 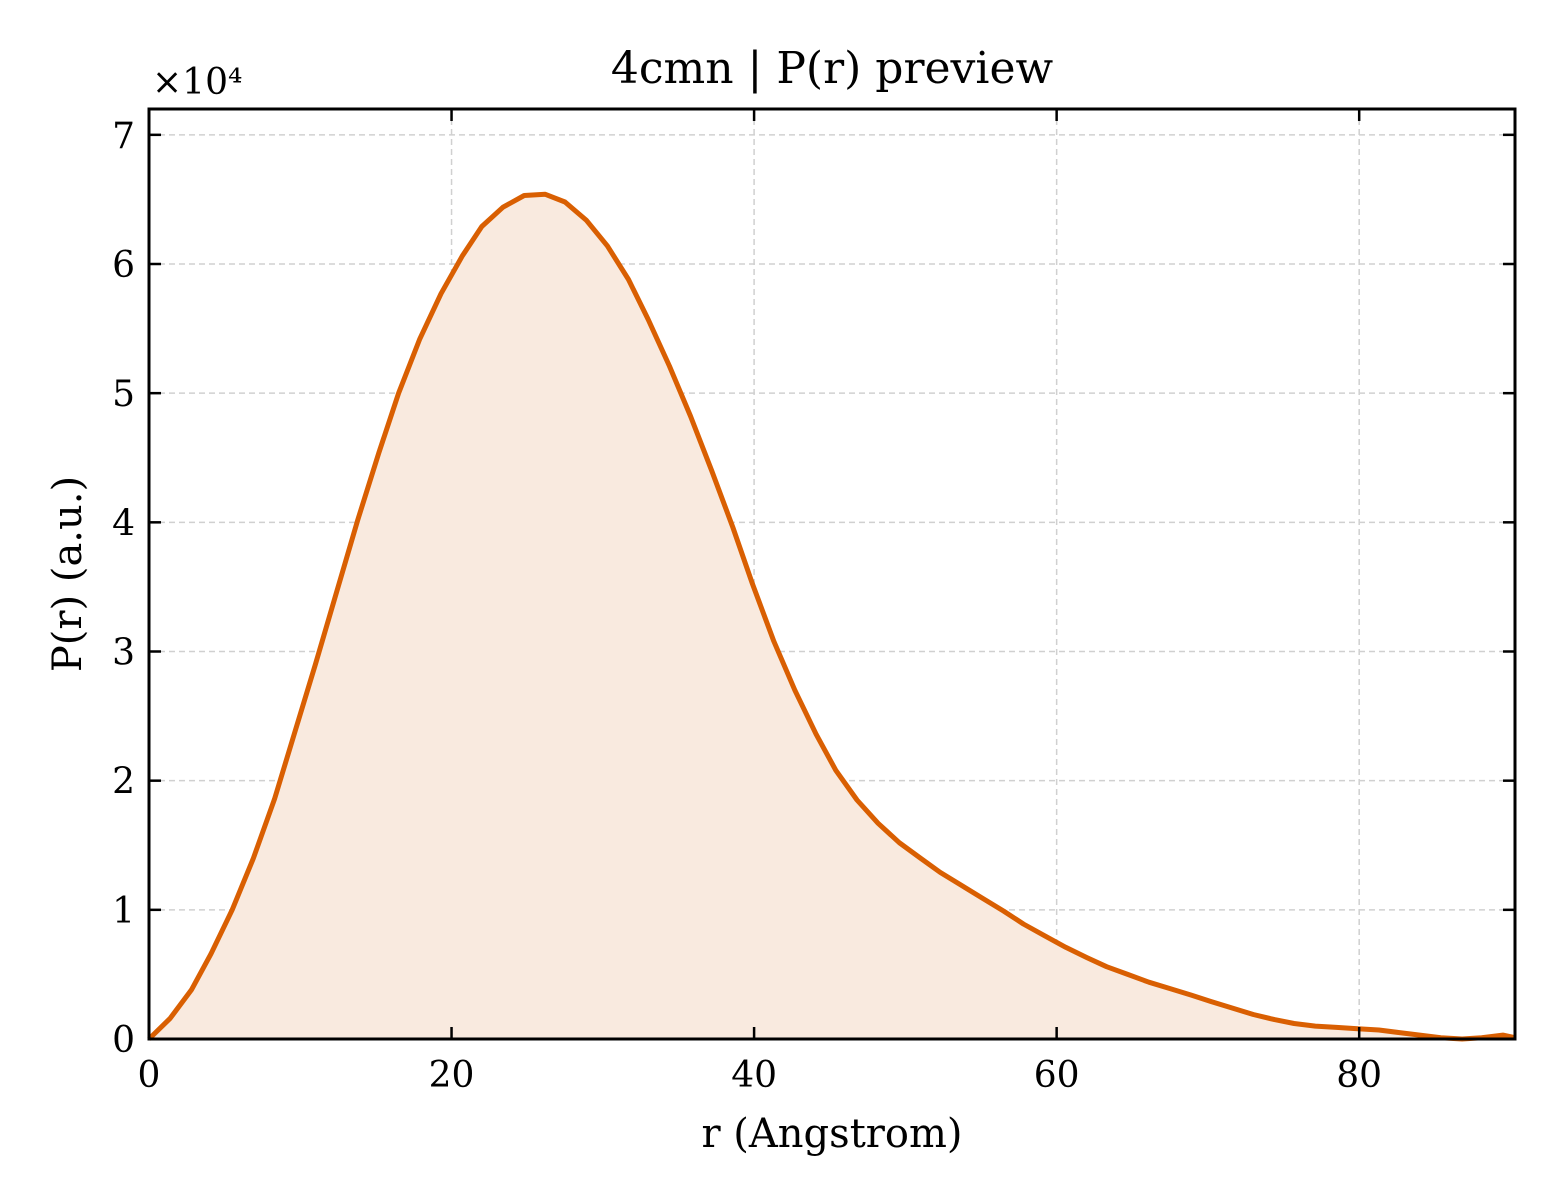 I want to click on y-tick-label: 4, so click(x=123, y=523).